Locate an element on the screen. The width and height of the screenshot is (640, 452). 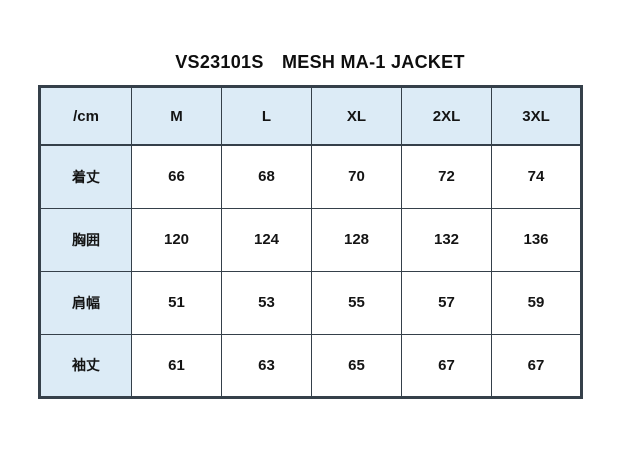
cell-value: 51 is located at coordinates (176, 302).